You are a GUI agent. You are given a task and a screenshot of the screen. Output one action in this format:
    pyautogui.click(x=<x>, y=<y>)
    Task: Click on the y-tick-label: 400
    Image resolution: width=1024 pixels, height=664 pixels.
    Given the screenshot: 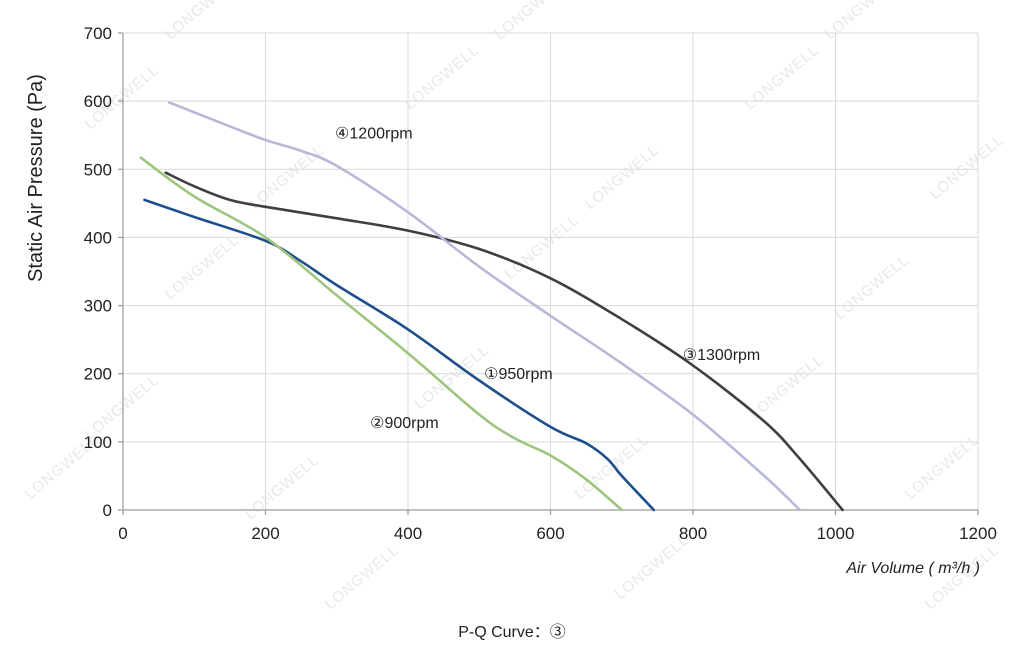 What is the action you would take?
    pyautogui.click(x=98, y=237)
    